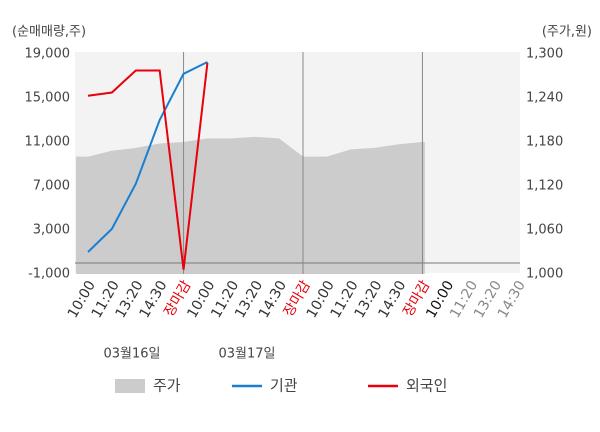 The width and height of the screenshot is (600, 432). I want to click on y-tick-label: -1,000, so click(49, 274).